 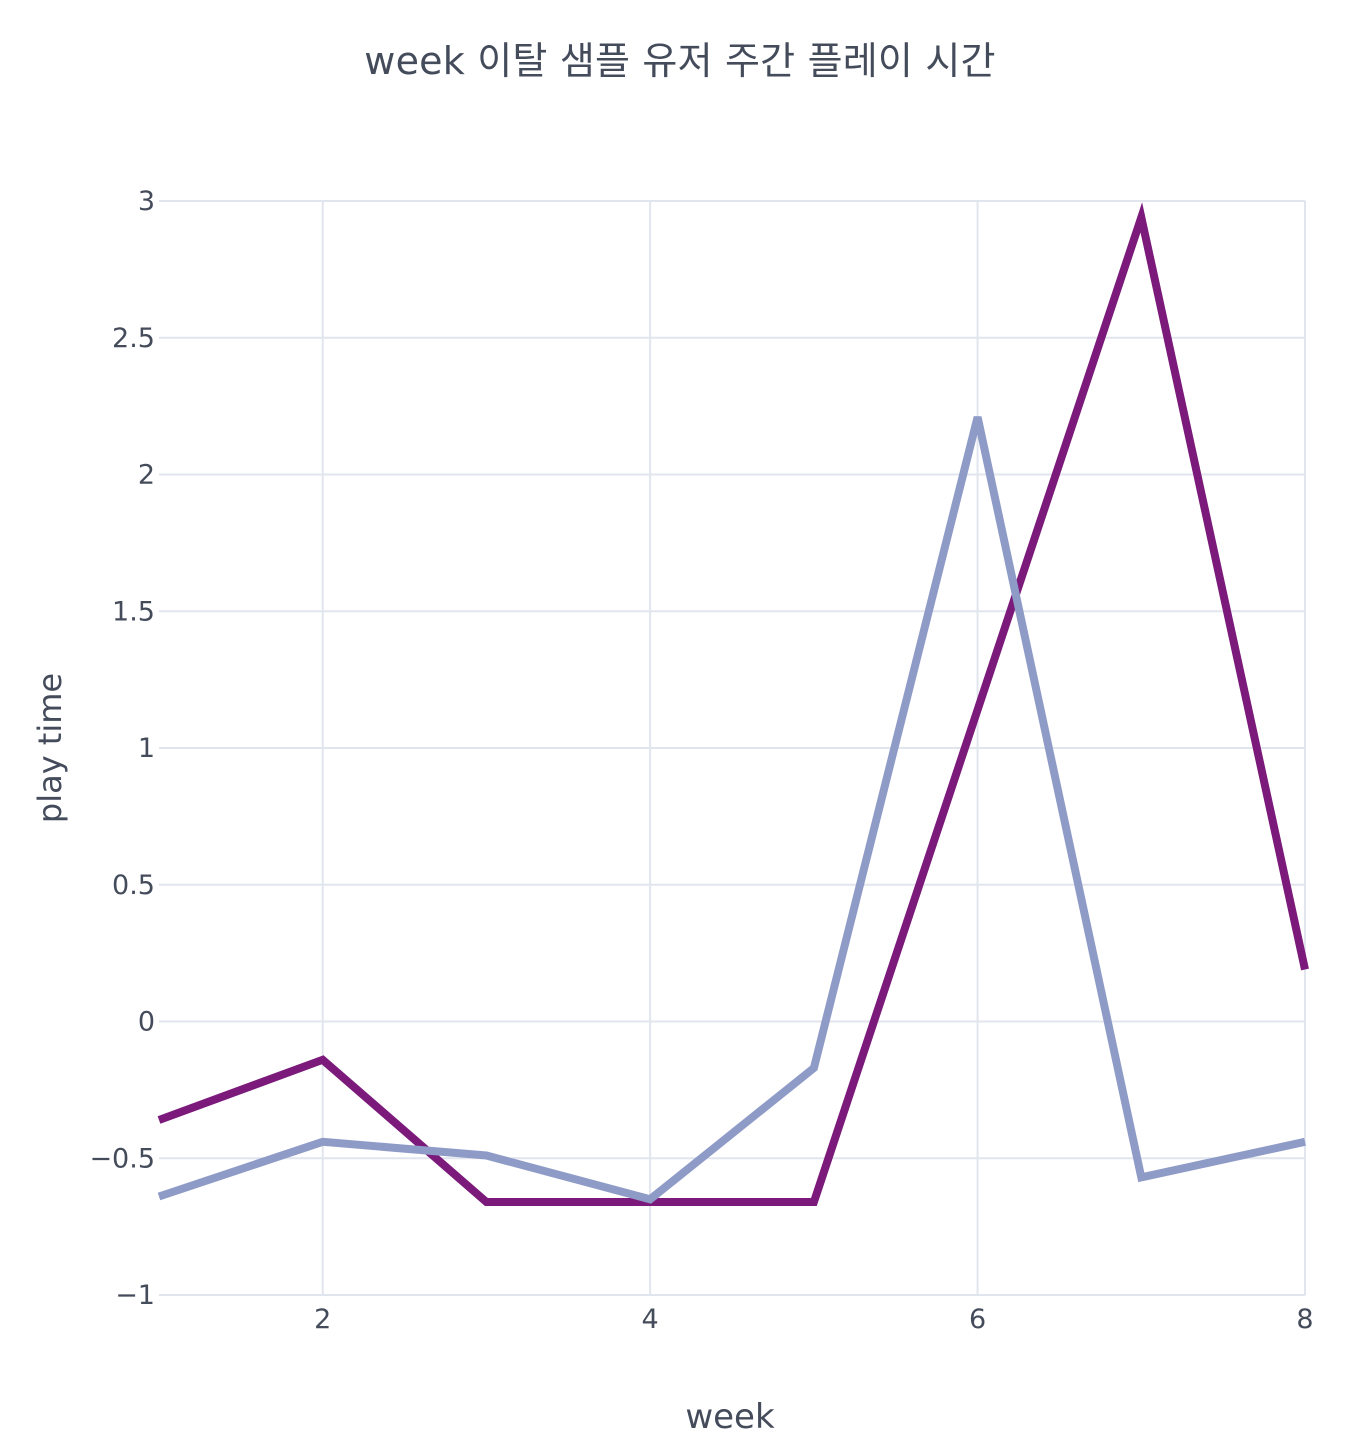 What do you see at coordinates (146, 748) in the screenshot?
I see `y-tick-label: 1` at bounding box center [146, 748].